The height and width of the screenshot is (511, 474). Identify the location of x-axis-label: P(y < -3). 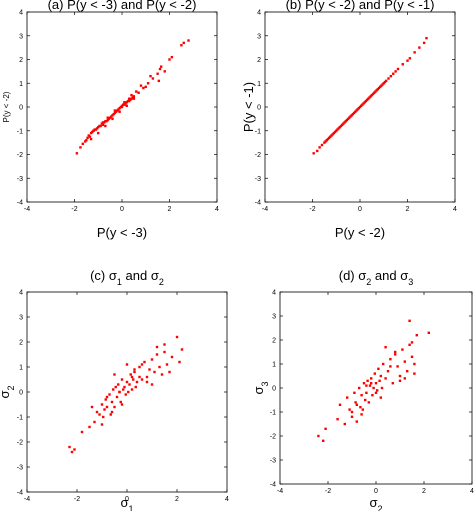
(122, 232).